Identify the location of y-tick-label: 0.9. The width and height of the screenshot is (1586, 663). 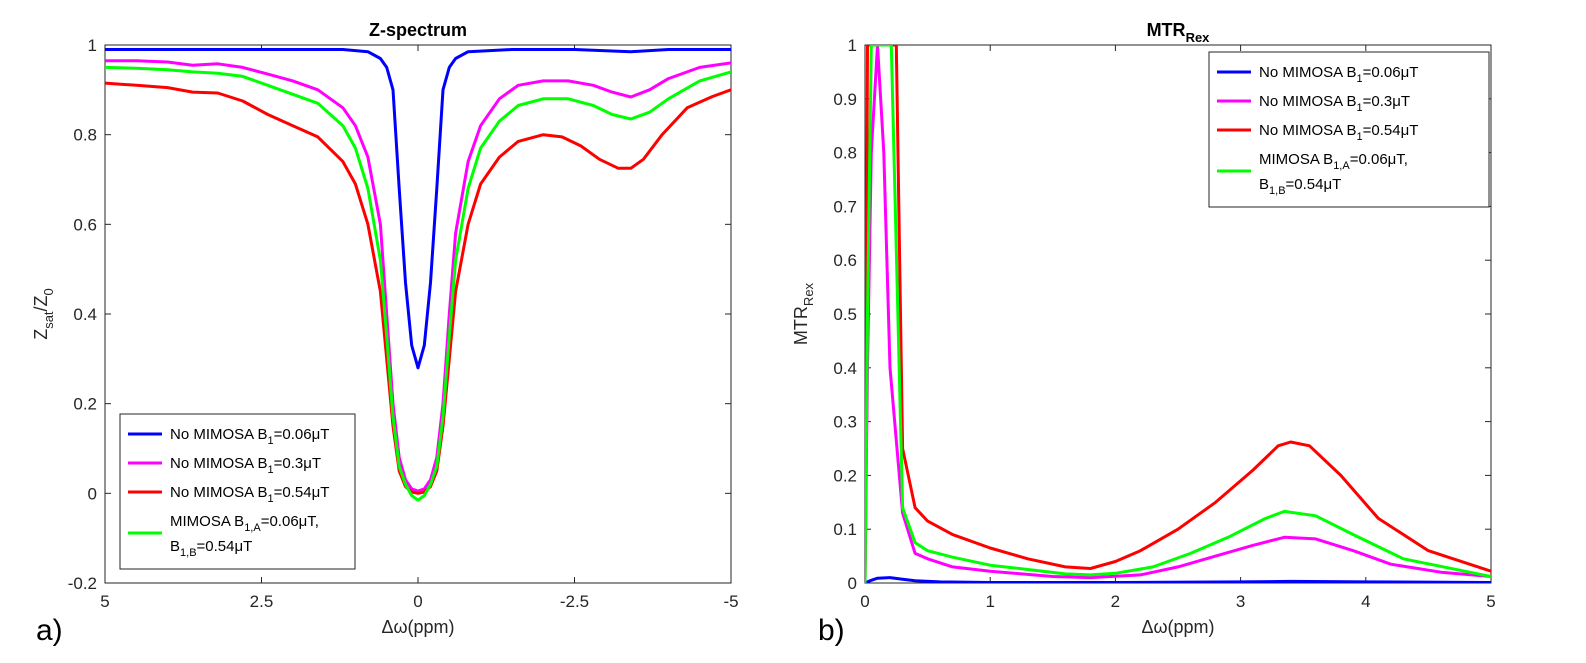
(845, 99).